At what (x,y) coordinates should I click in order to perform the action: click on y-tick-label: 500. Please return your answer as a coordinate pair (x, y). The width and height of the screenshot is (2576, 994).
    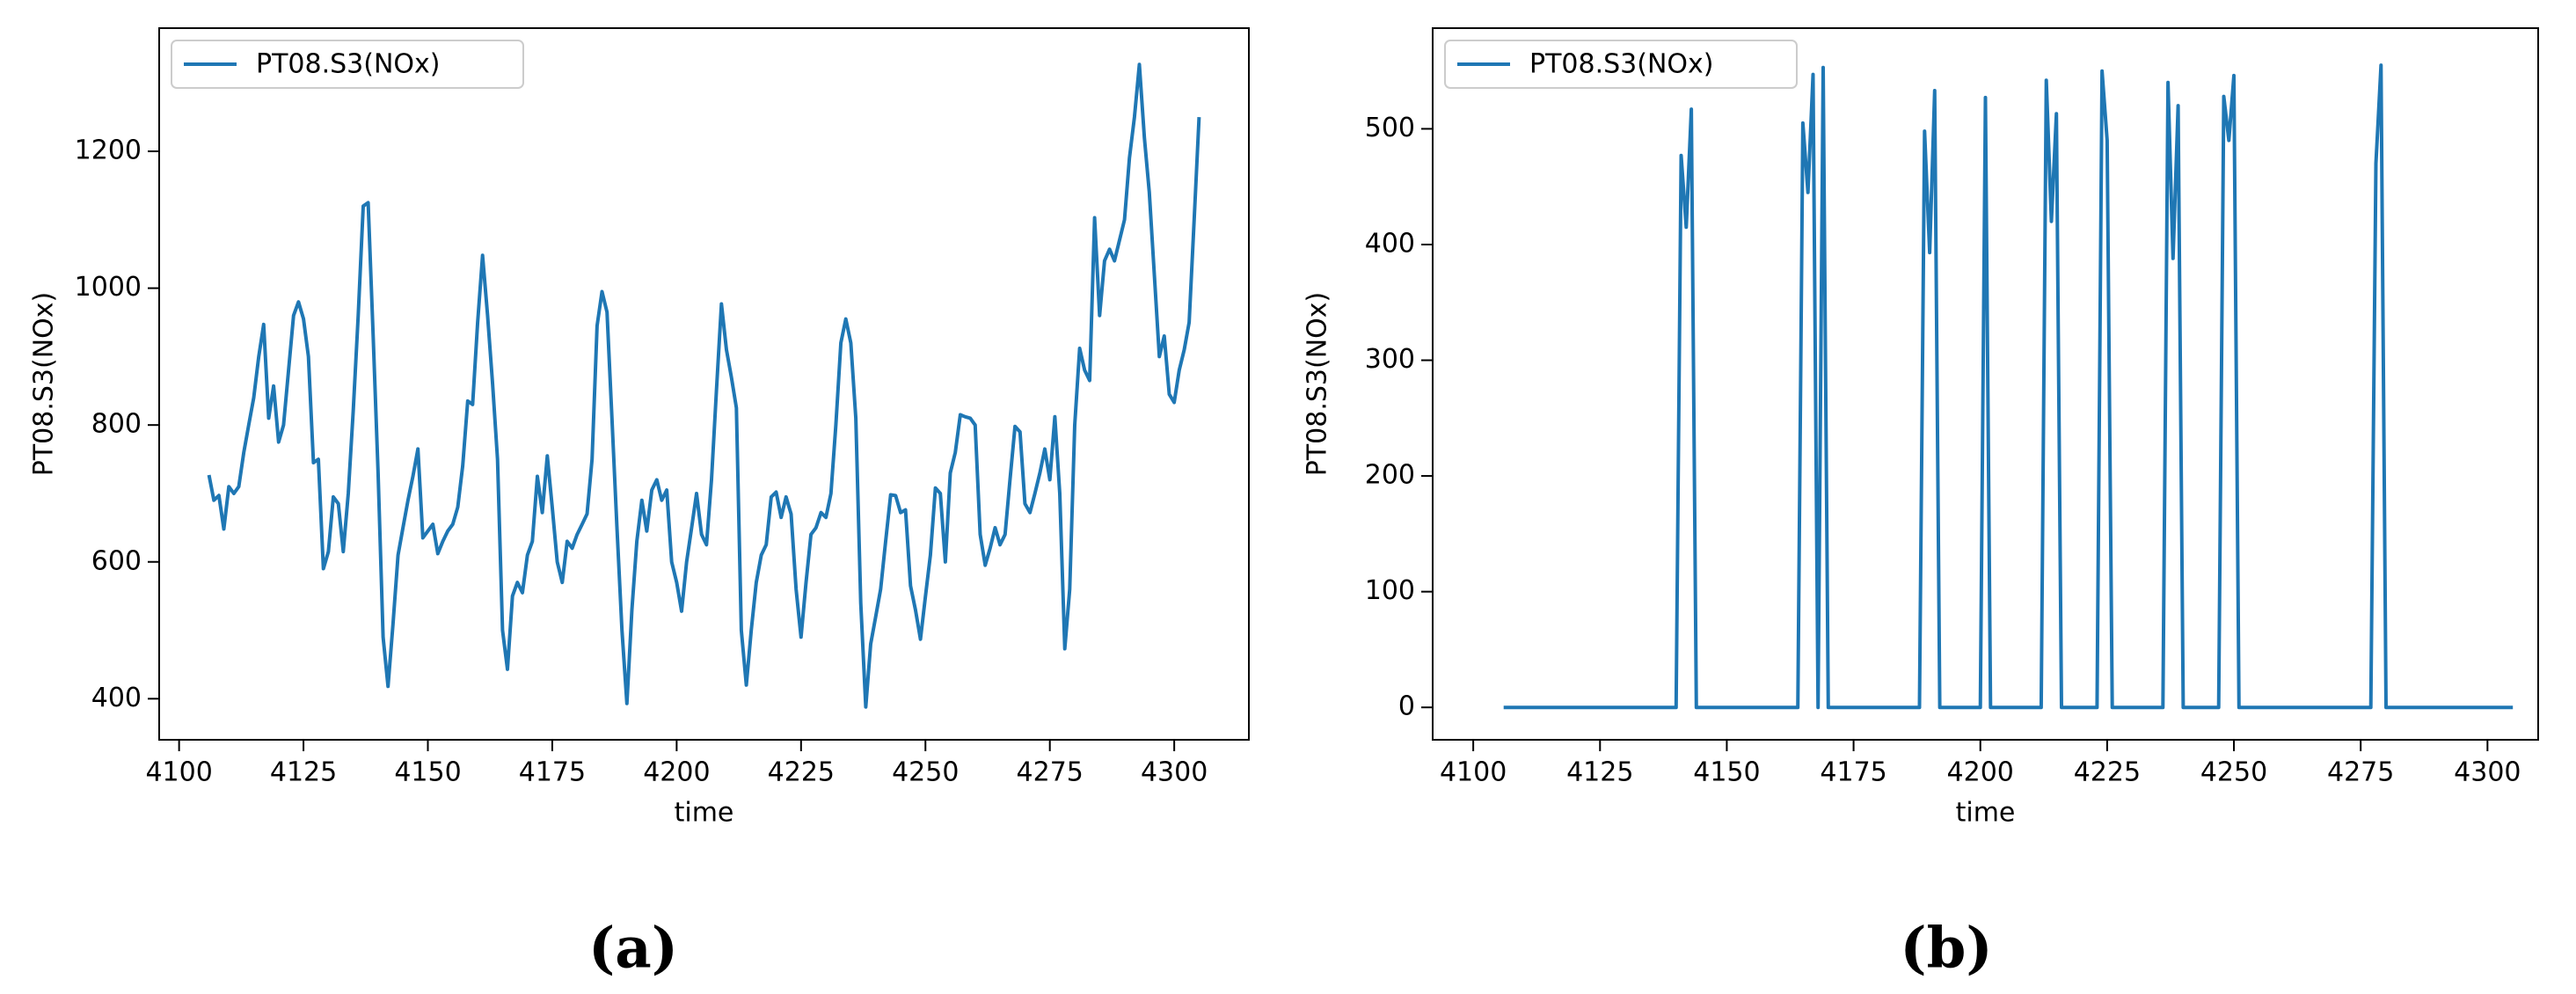
    Looking at the image, I should click on (1390, 128).